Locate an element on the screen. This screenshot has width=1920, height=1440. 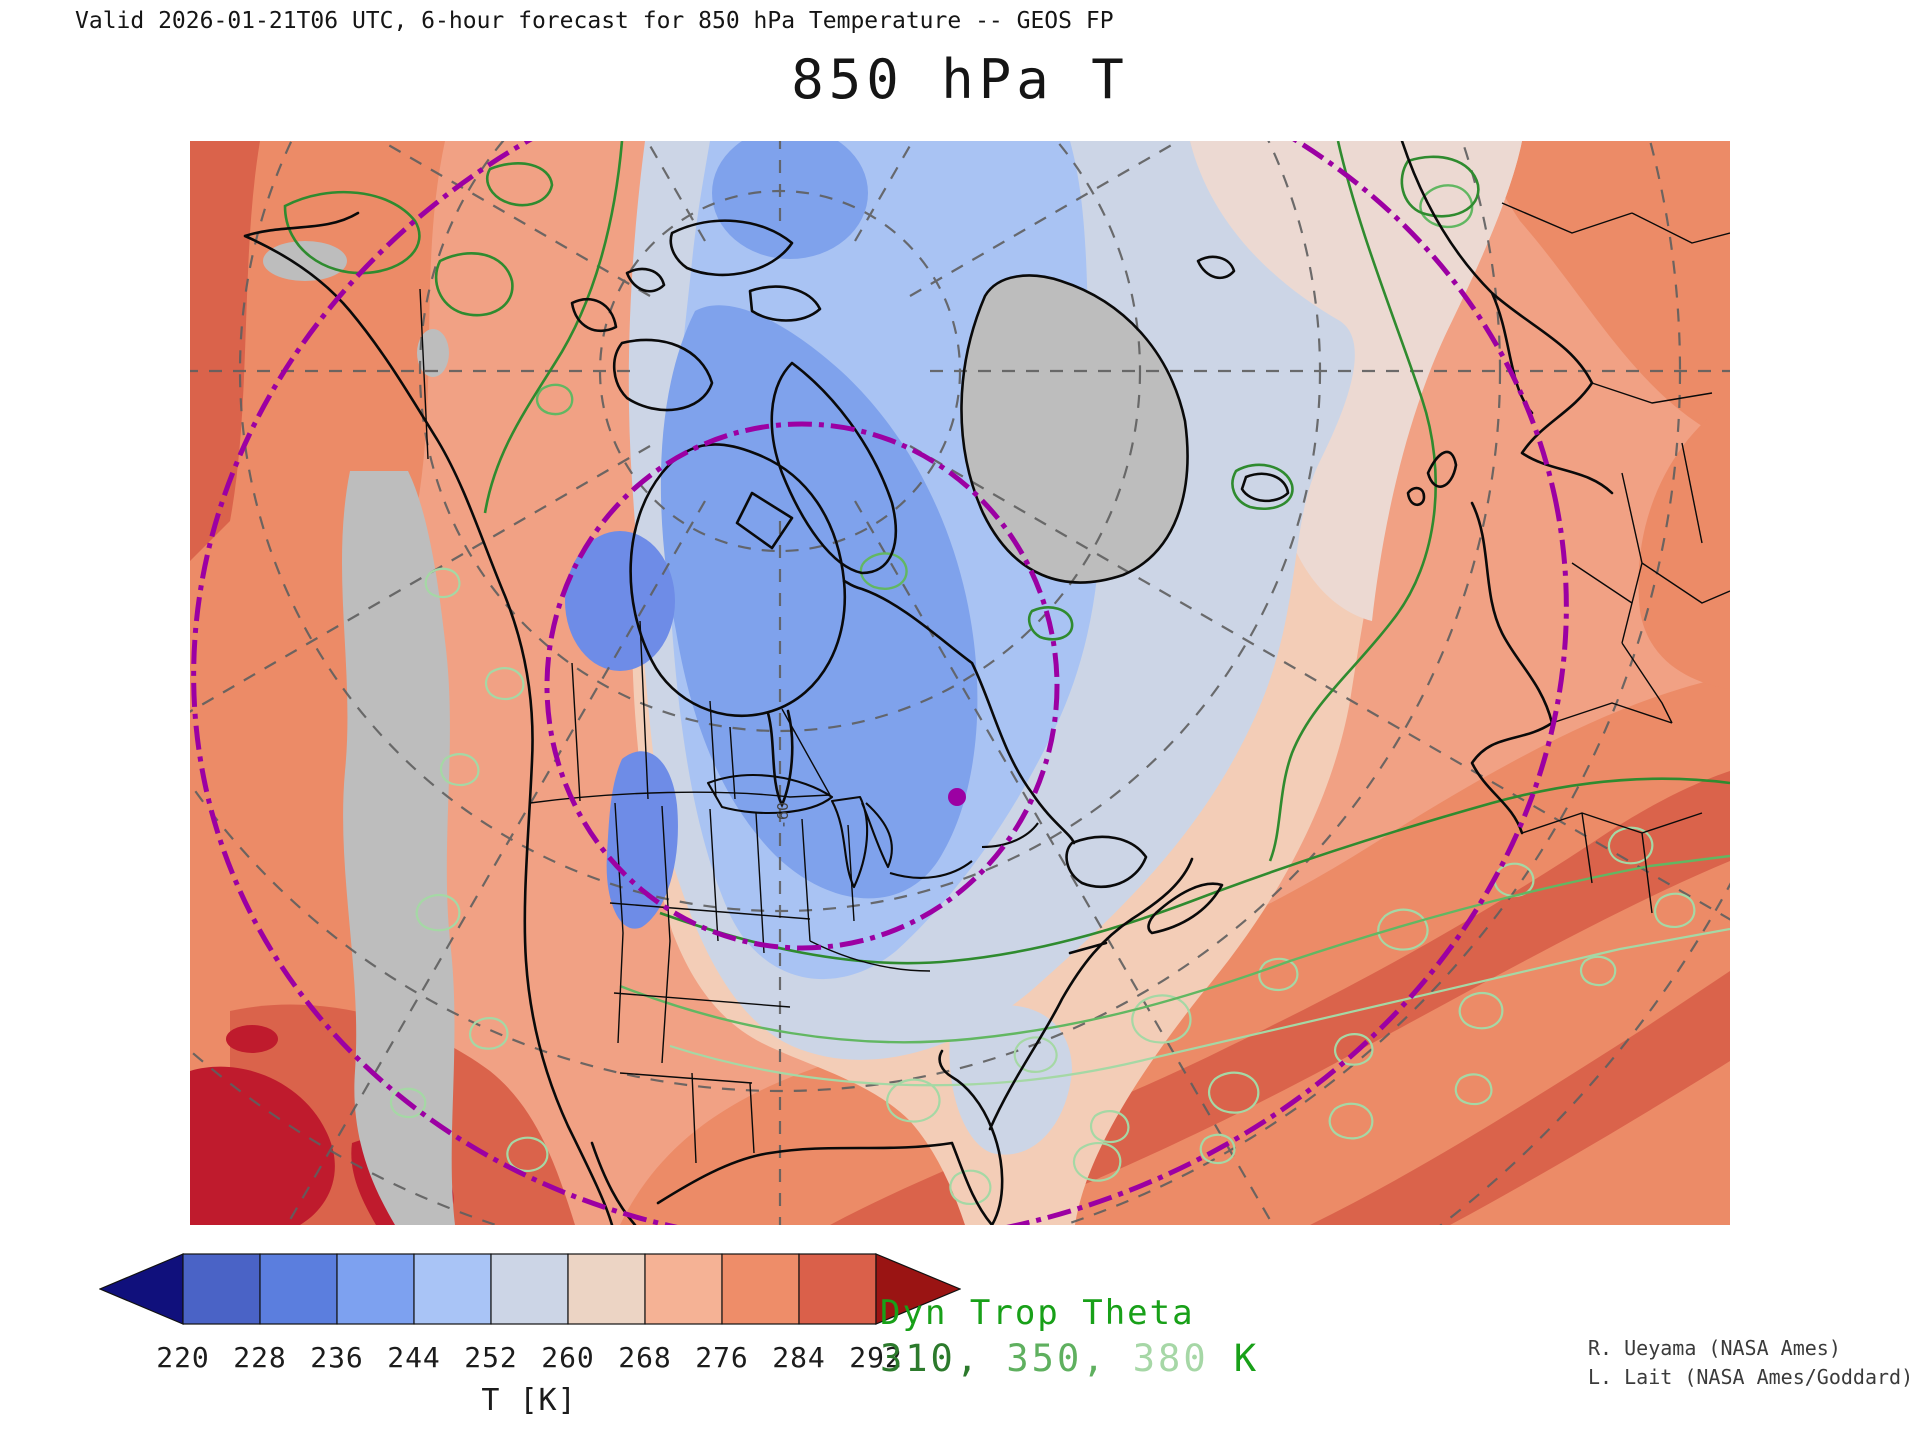
credit-line-2: L. Lait (NASA Ames/Goddard) is located at coordinates (1751, 1377).